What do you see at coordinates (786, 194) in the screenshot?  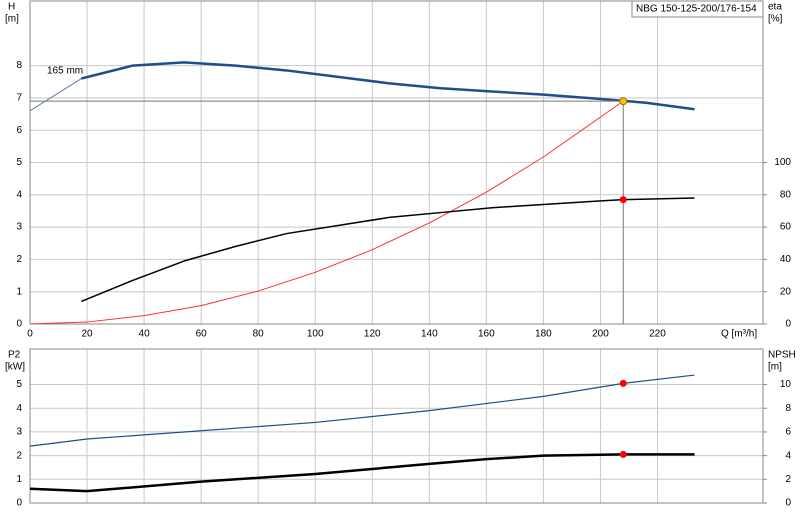 I see `y2-tick-label: 80` at bounding box center [786, 194].